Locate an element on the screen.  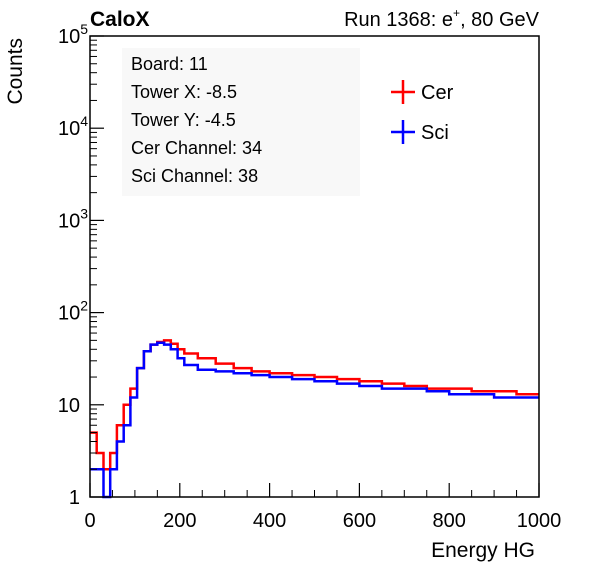
y-tick-label: 10³ is located at coordinates (73, 218).